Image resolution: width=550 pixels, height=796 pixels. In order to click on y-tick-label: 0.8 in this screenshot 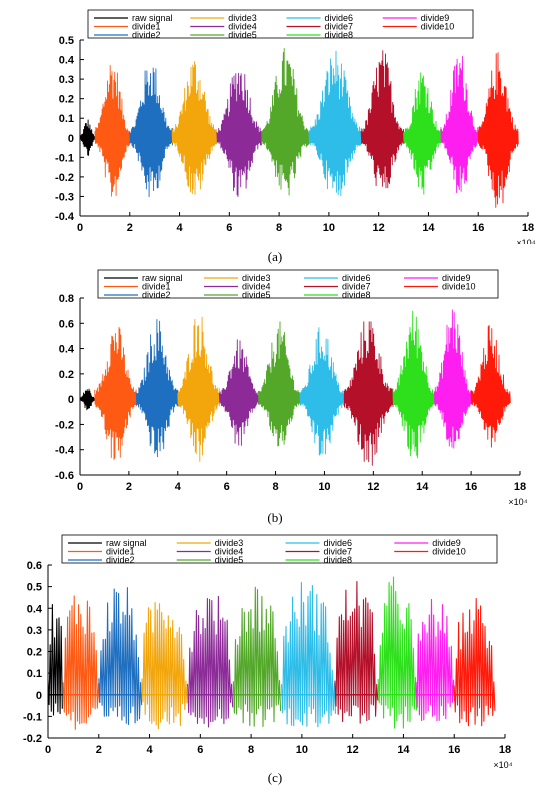, I will do `click(66, 299)`.